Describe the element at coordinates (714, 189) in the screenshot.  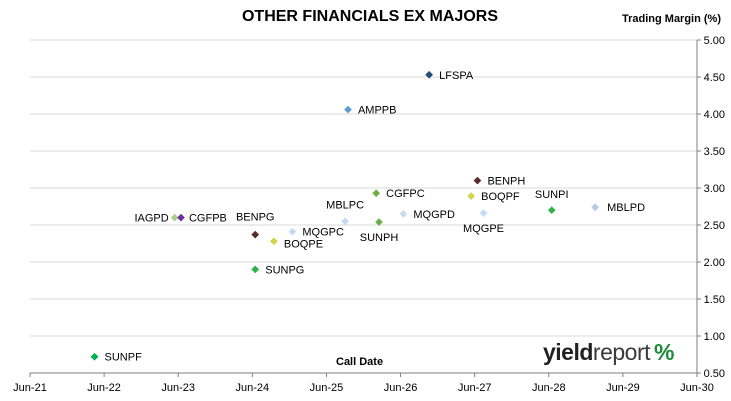
I see `y-tick-label: 3.00` at that location.